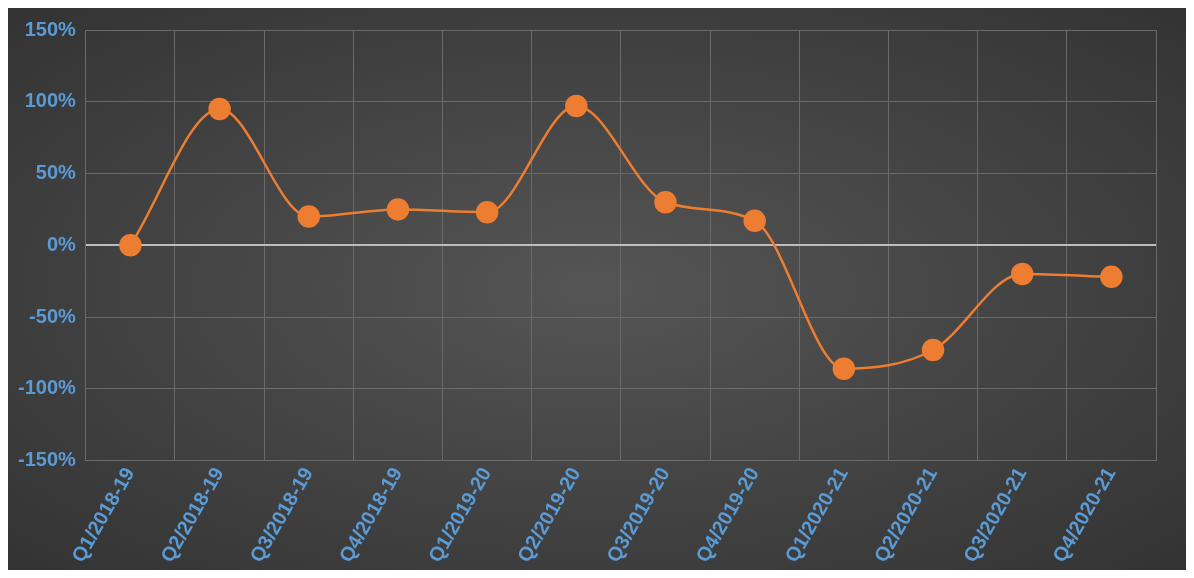 This screenshot has width=1194, height=578. What do you see at coordinates (56, 172) in the screenshot?
I see `y-tick-label: 50%` at bounding box center [56, 172].